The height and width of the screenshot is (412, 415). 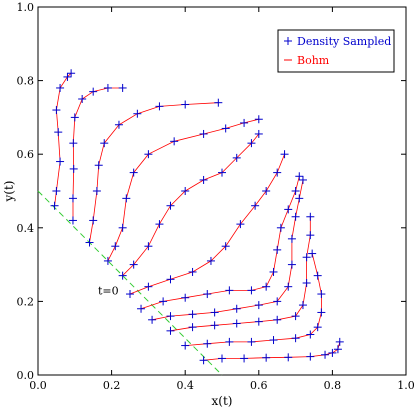 I want to click on x-axis-label: x(t), so click(x=222, y=401).